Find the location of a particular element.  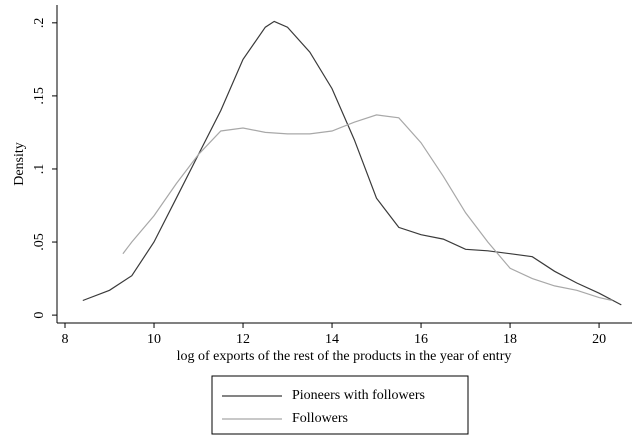

x-tick-label: 20 is located at coordinates (599, 339).